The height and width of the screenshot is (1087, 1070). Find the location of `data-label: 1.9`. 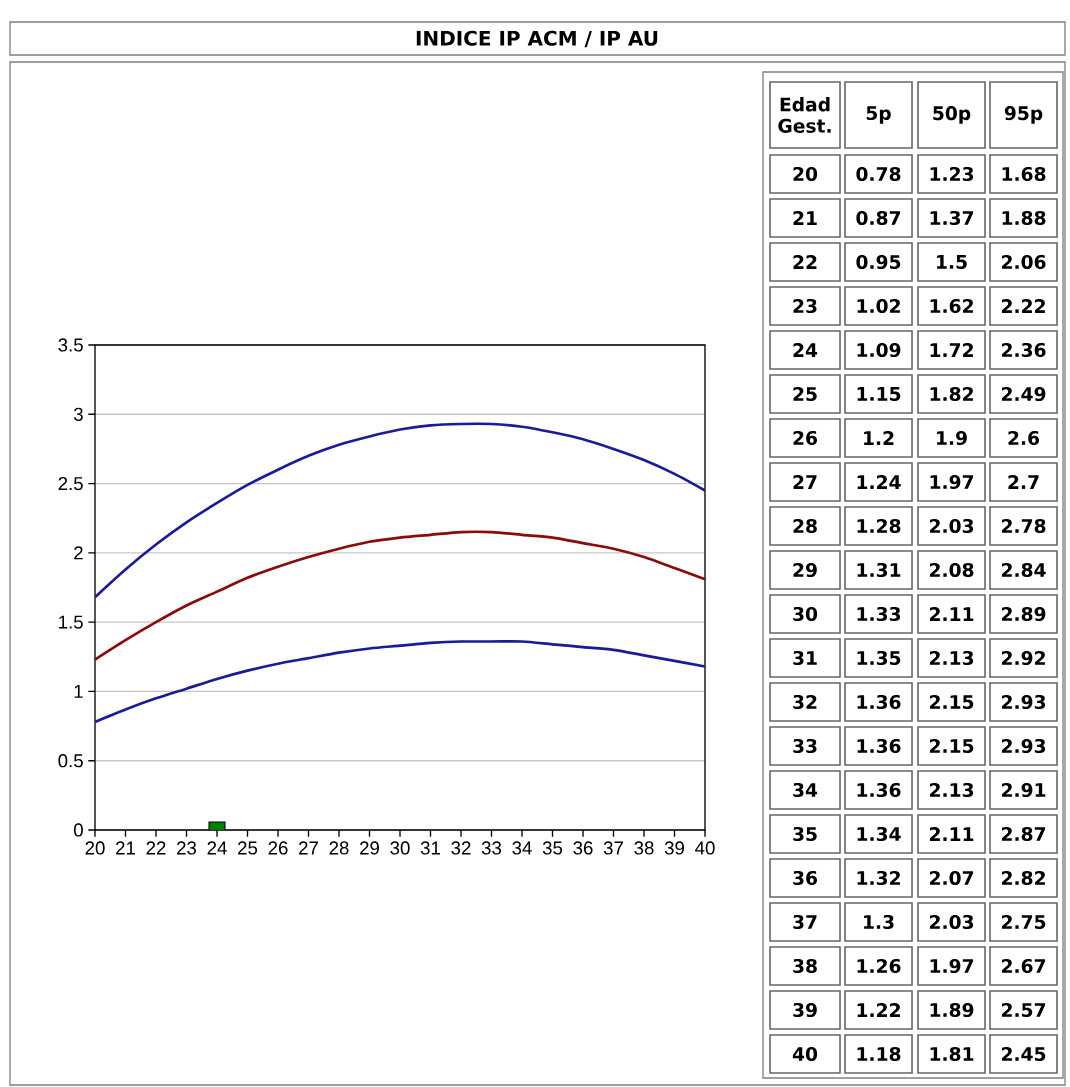

data-label: 1.9 is located at coordinates (952, 438).